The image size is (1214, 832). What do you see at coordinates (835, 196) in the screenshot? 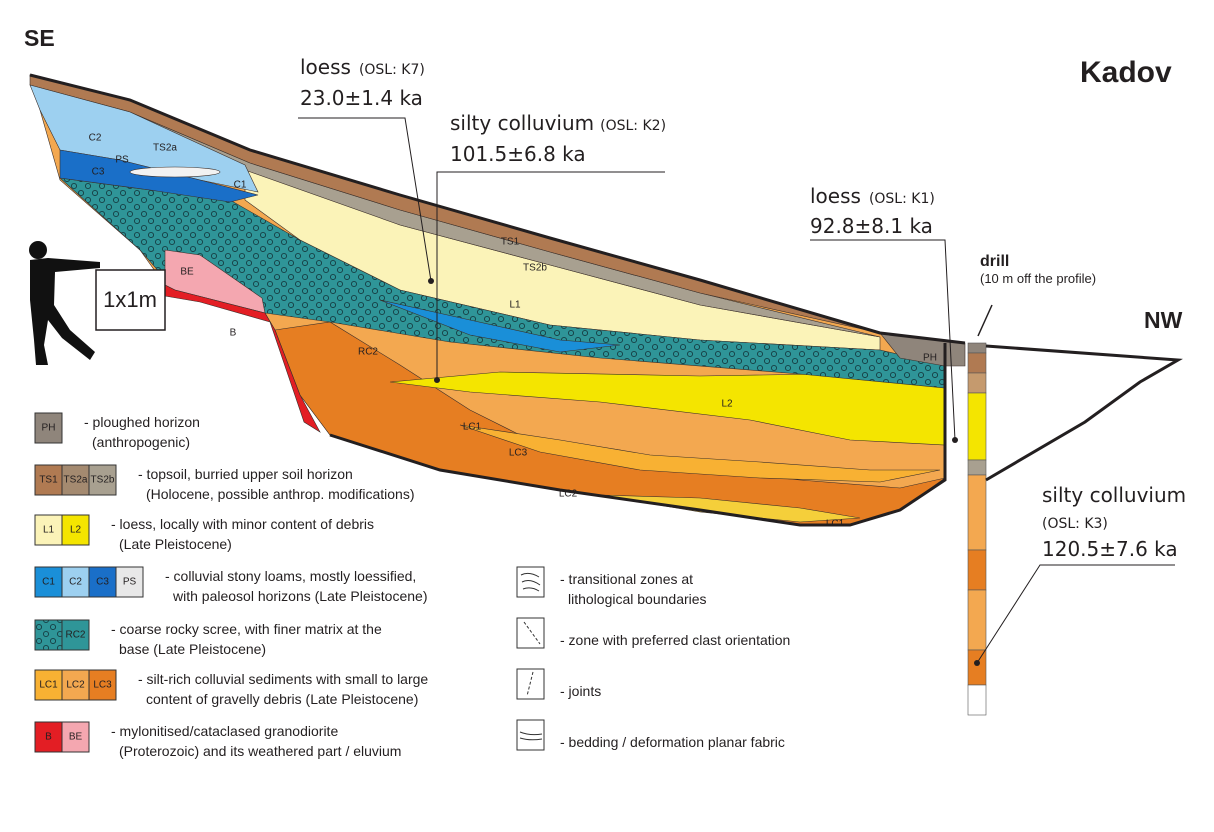
I see `material: loess` at bounding box center [835, 196].